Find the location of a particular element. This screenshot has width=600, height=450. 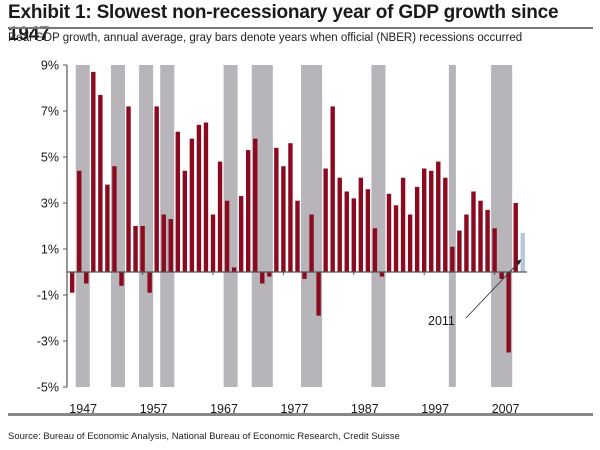

bar-1965 is located at coordinates (199, 198).